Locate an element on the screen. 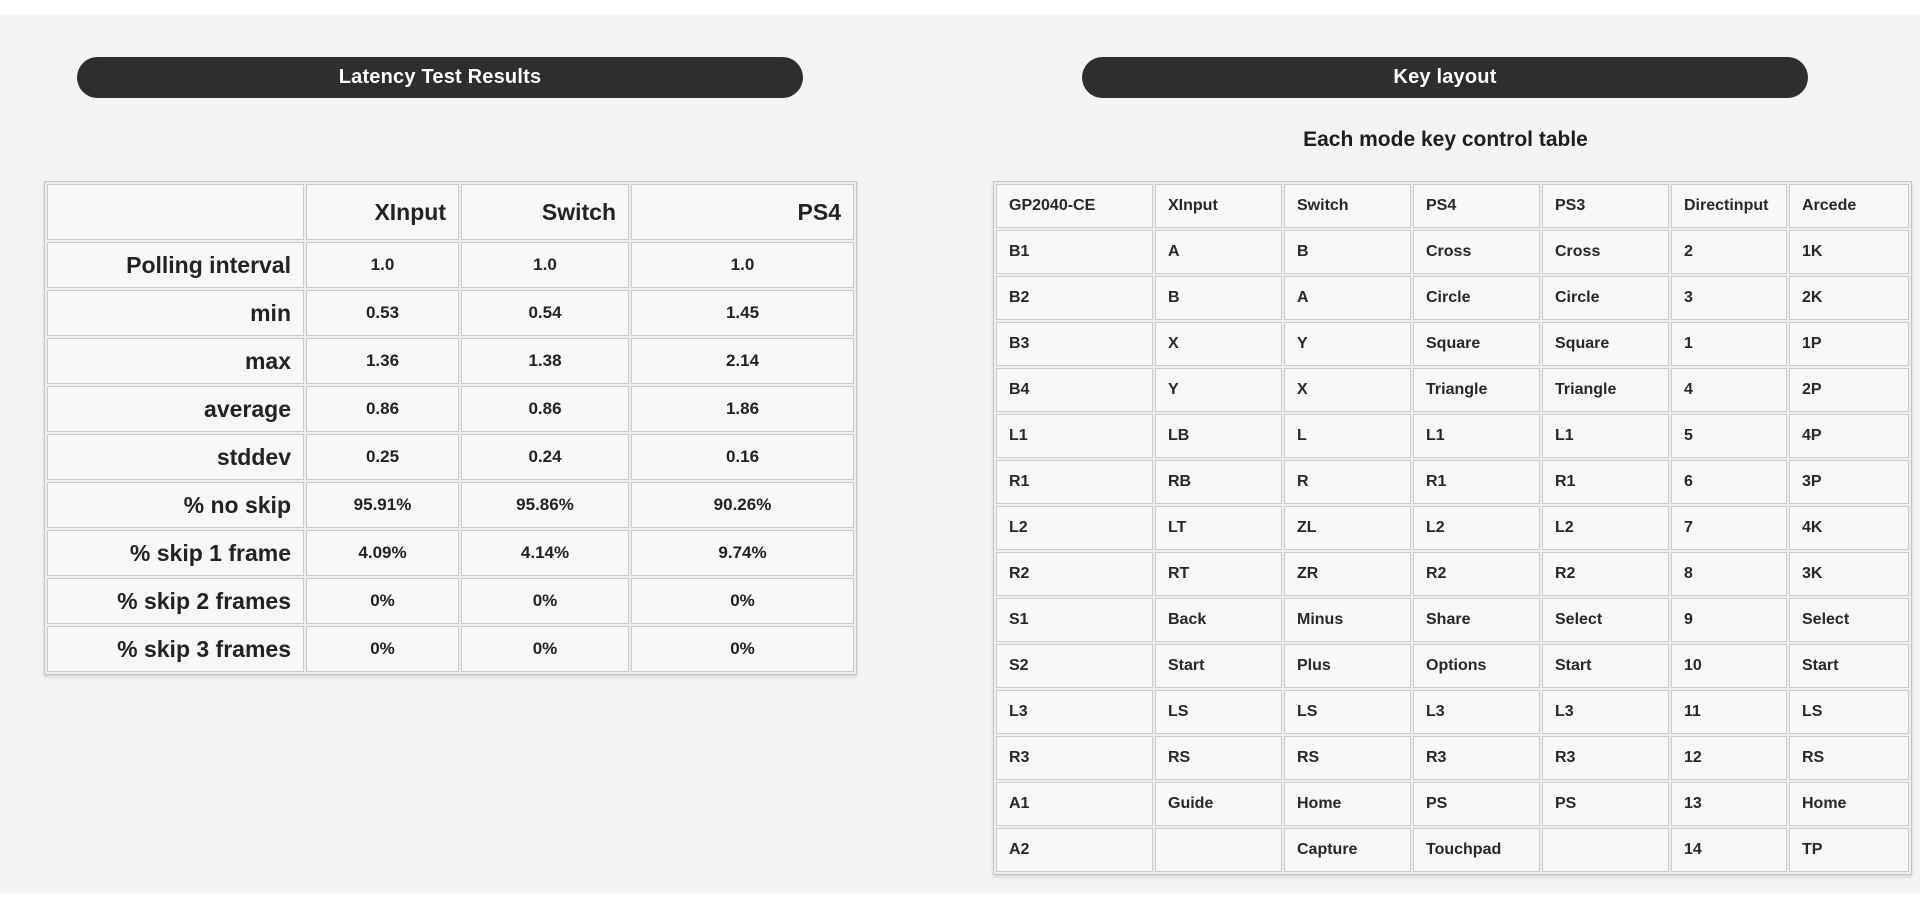 The width and height of the screenshot is (1920, 899). row-label: L2 is located at coordinates (1074, 528).